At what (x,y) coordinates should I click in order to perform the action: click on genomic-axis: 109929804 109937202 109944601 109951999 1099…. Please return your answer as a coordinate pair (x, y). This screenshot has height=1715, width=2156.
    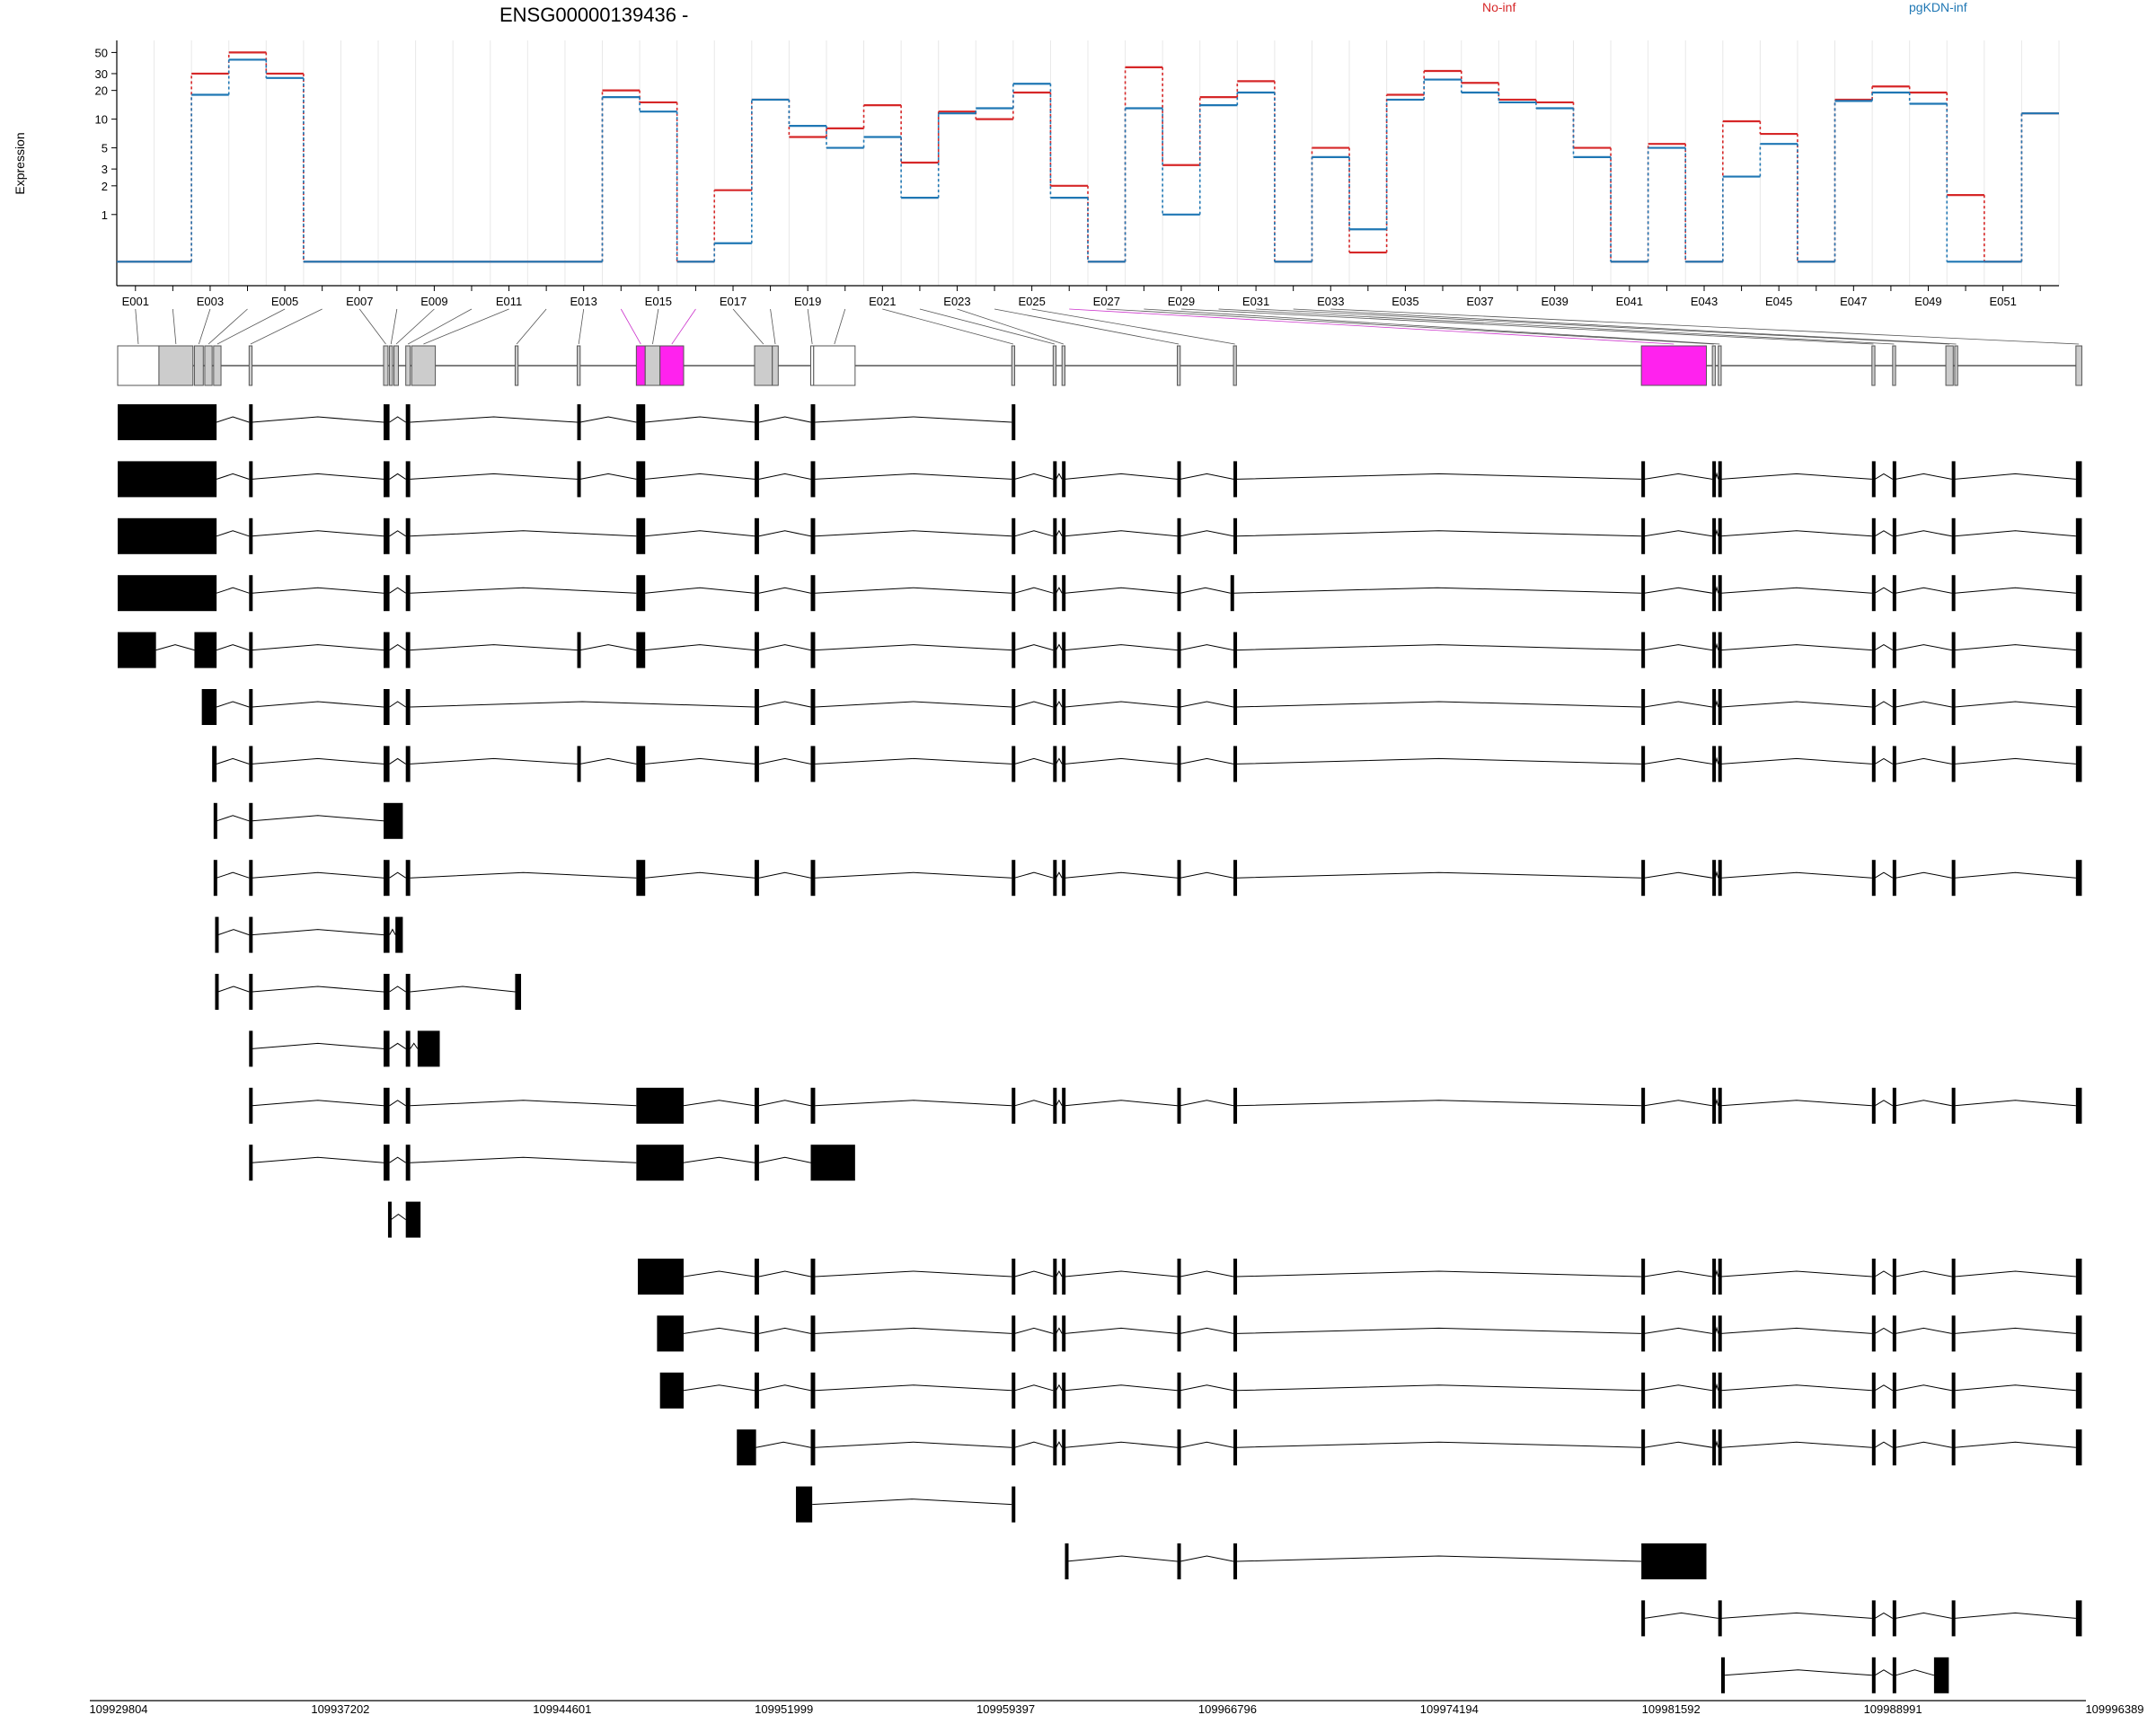
    Looking at the image, I should click on (1116, 1708).